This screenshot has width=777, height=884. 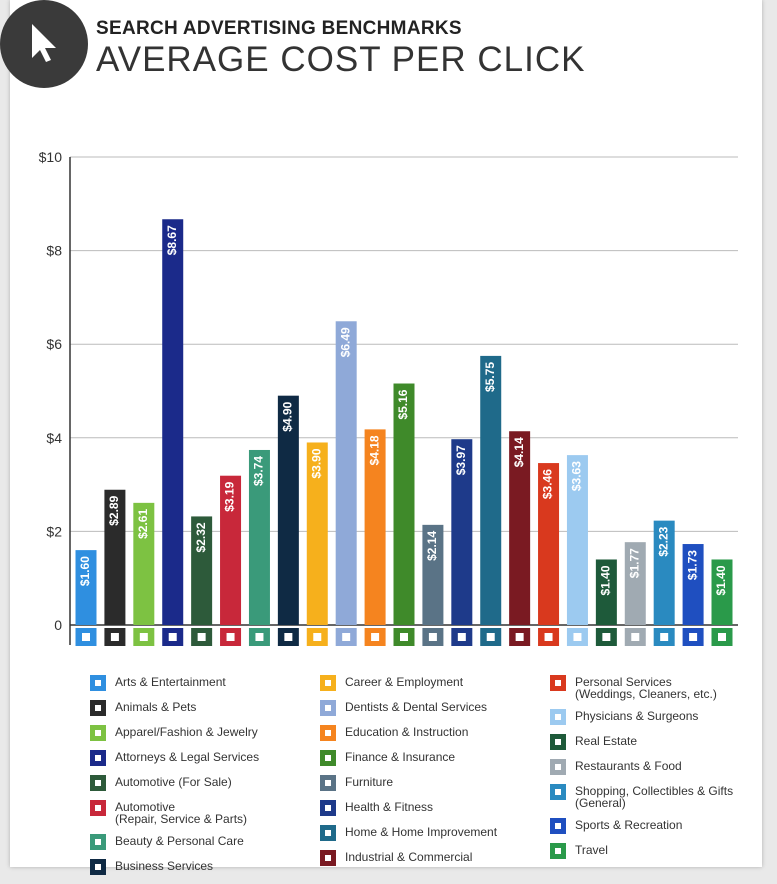 What do you see at coordinates (432, 546) in the screenshot?
I see `value-label: $2.14` at bounding box center [432, 546].